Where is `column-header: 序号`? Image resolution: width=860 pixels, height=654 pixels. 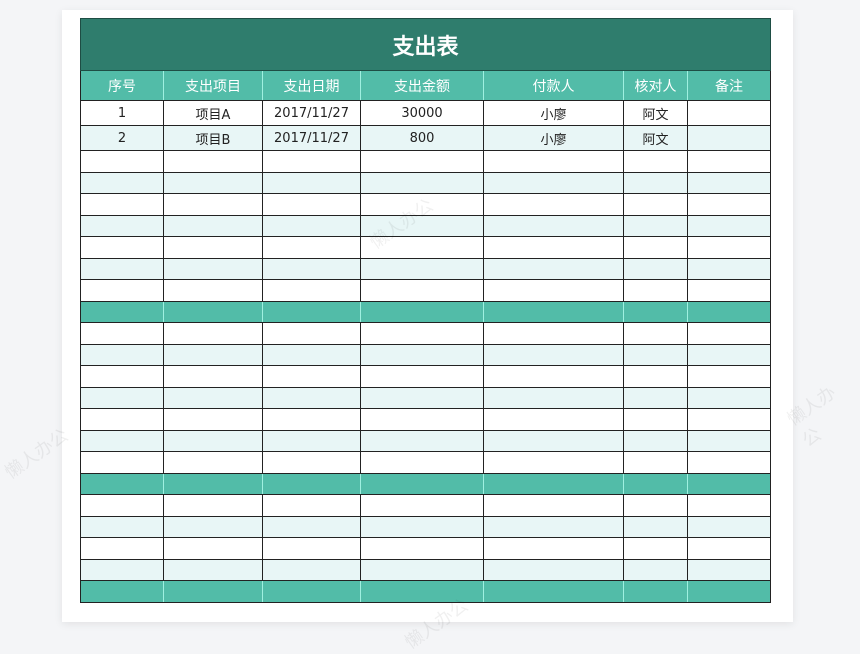 column-header: 序号 is located at coordinates (122, 85).